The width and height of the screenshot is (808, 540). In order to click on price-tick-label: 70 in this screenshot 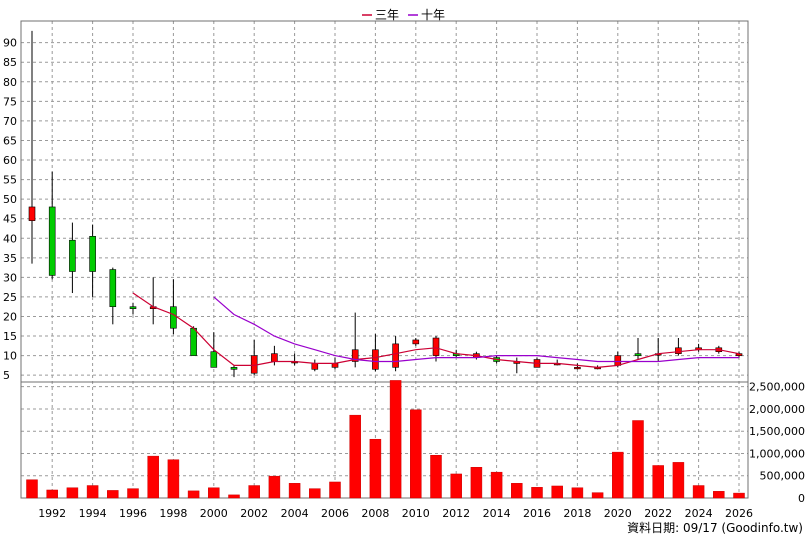, I will do `click(10, 121)`.